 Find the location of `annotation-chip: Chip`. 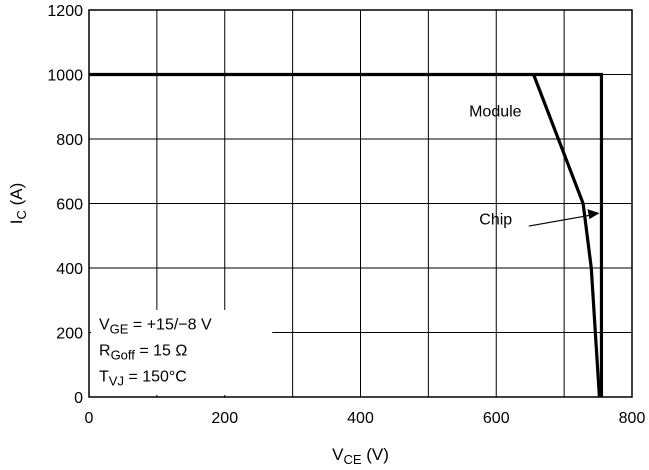

annotation-chip: Chip is located at coordinates (495, 219).